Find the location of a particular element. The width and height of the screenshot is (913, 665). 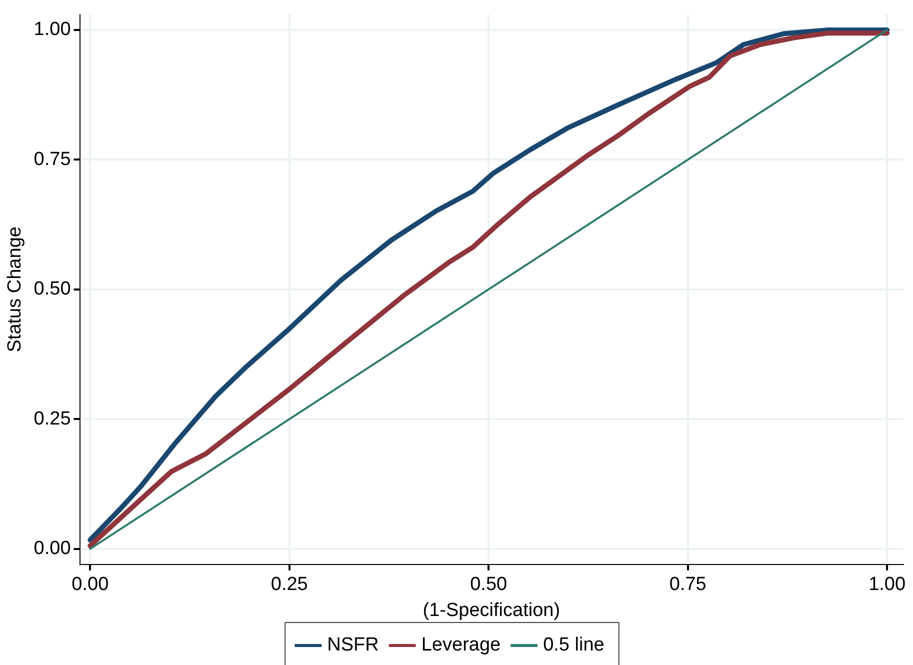

legend-label: NSFR is located at coordinates (353, 645).